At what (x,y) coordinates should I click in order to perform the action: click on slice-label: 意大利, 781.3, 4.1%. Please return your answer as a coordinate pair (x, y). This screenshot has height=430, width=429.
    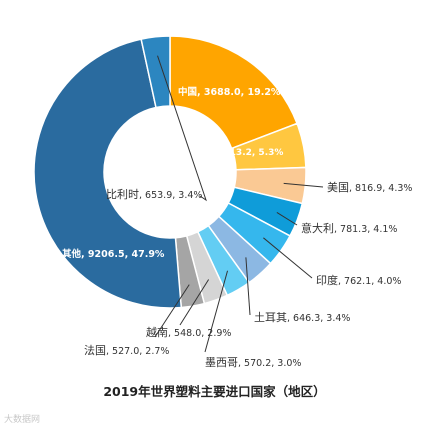
    Looking at the image, I should click on (349, 228).